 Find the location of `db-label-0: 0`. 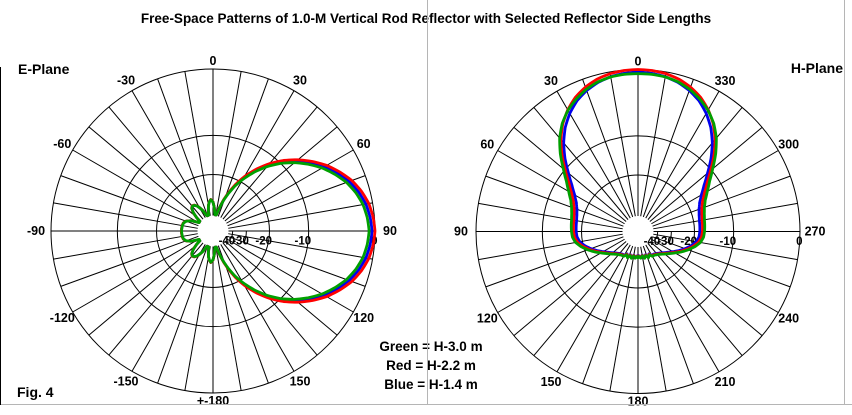

db-label-0: 0 is located at coordinates (799, 242).